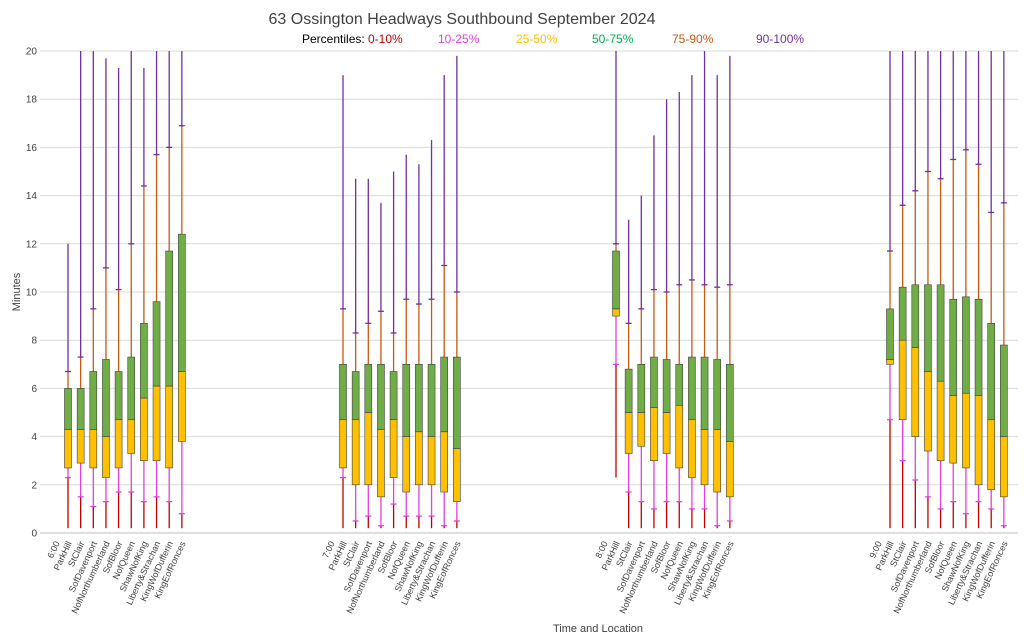 The width and height of the screenshot is (1024, 636). I want to click on box-8:00-NofQueen, so click(679, 310).